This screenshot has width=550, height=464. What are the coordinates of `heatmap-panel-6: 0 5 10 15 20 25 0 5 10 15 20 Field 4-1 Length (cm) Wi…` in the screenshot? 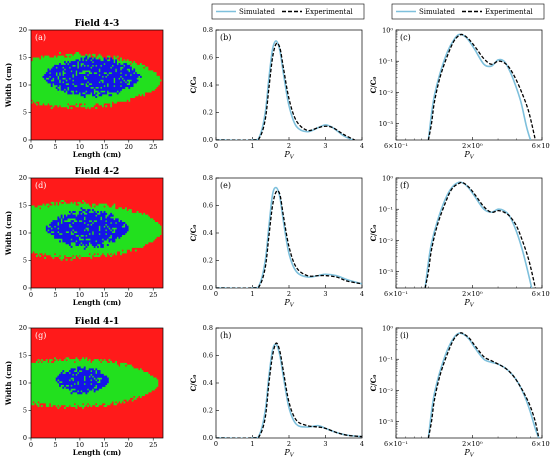 It's located at (84, 387).